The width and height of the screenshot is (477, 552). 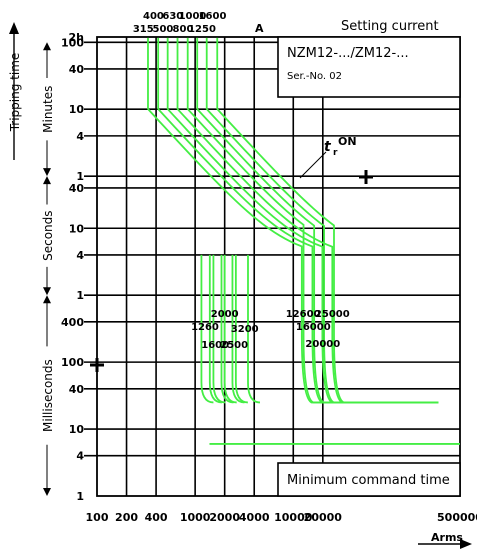 What do you see at coordinates (224, 517) in the screenshot?
I see `x-tick-label: 2000` at bounding box center [224, 517].